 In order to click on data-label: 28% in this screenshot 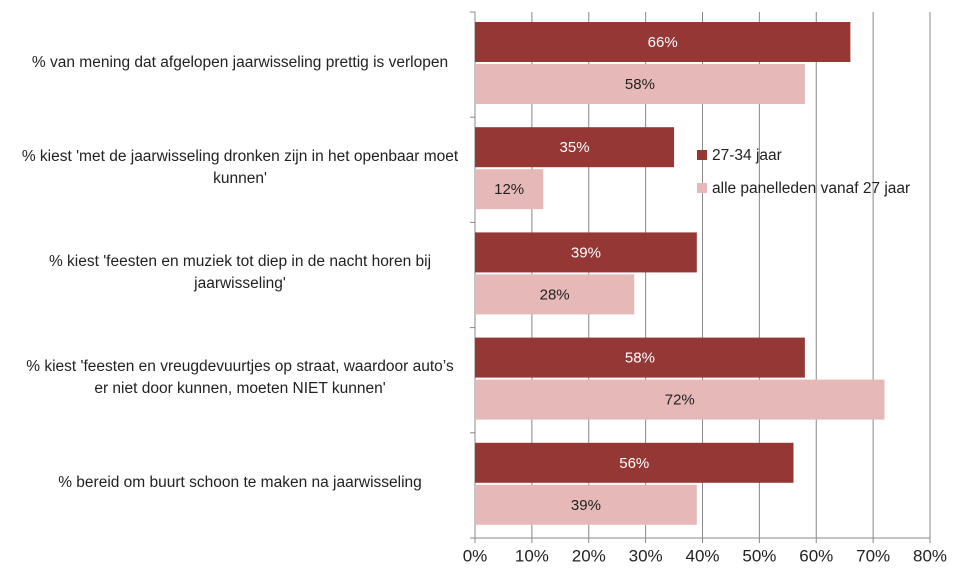, I will do `click(555, 294)`.